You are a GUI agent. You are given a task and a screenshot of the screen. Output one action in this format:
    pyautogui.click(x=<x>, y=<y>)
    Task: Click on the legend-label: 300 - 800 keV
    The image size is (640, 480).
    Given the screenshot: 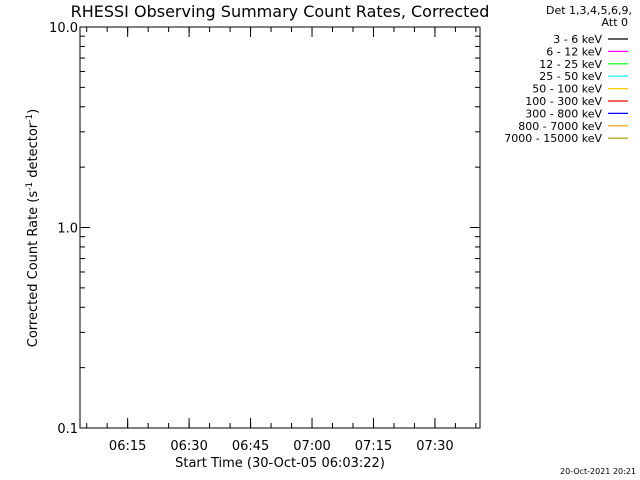 What is the action you would take?
    pyautogui.click(x=563, y=113)
    